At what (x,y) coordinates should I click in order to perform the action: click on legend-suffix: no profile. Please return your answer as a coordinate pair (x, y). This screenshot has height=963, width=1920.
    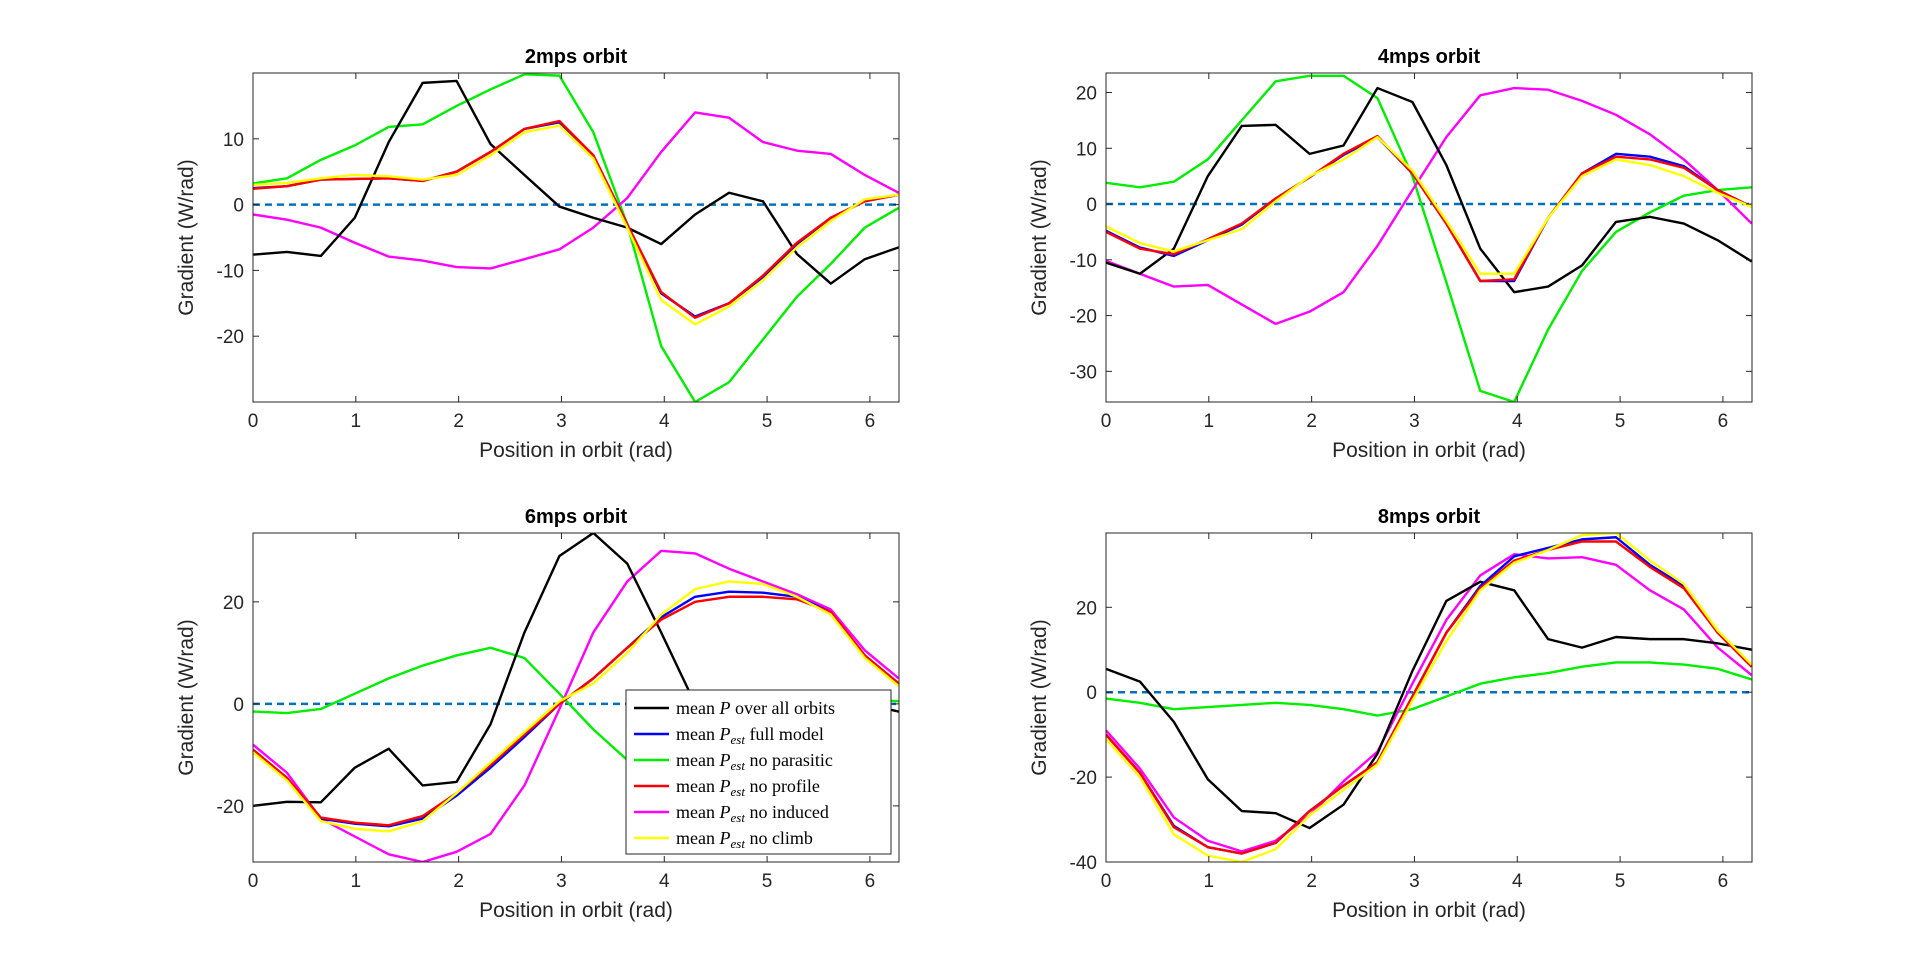
    Looking at the image, I should click on (782, 786).